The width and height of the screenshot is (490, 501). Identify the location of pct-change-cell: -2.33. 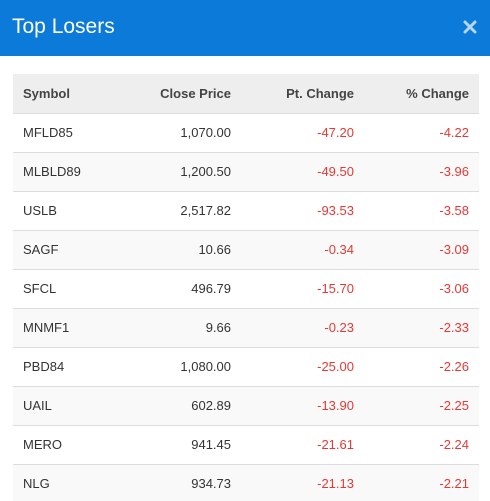
(454, 327).